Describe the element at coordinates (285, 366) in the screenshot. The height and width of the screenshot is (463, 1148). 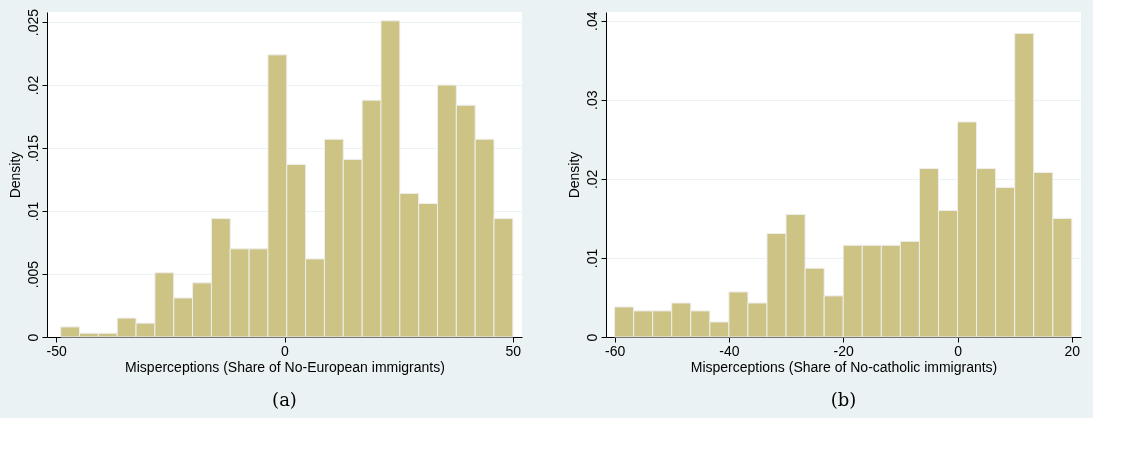
I see `x-axis-title: Misperceptions (Share of No-European immigrants)` at that location.